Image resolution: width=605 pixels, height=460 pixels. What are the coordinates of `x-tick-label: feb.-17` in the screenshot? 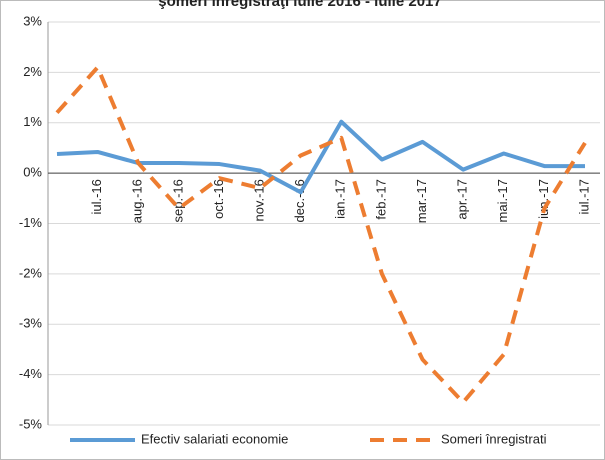 It's located at (380, 199).